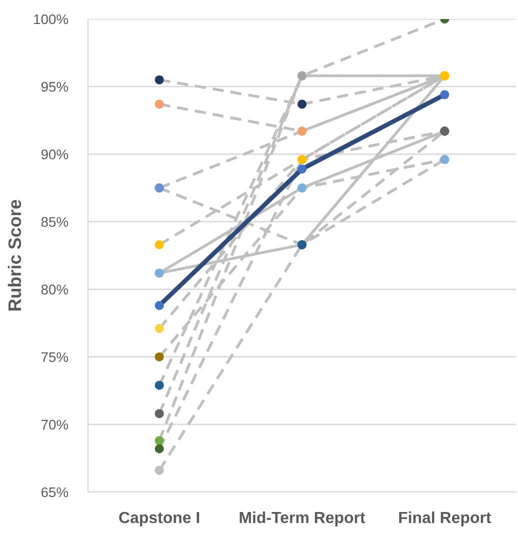 This screenshot has width=518, height=551. I want to click on y-tick-label: 65%, so click(54, 492).